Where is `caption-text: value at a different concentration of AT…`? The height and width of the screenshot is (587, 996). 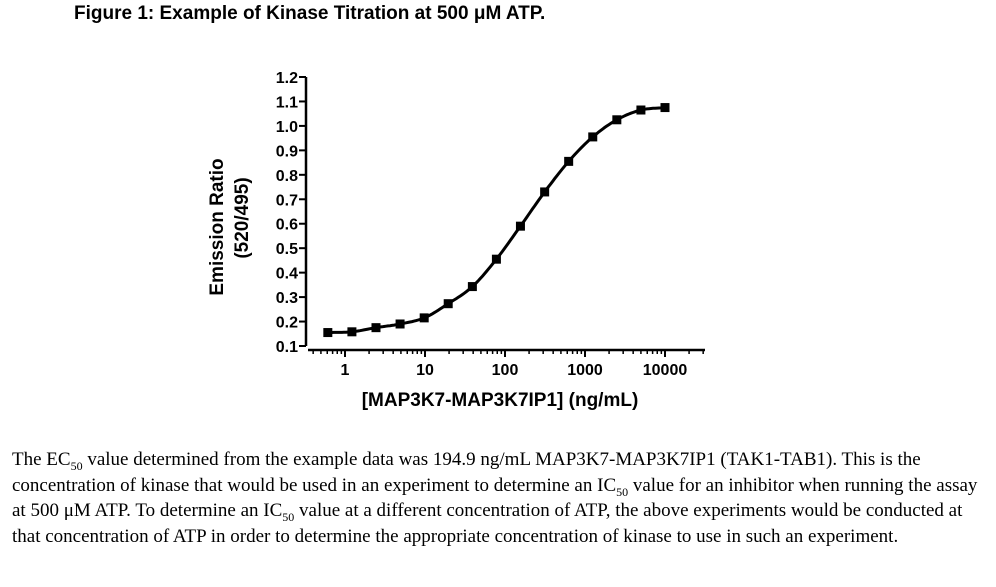
caption-text: value at a different concentration of AT… is located at coordinates (487, 523).